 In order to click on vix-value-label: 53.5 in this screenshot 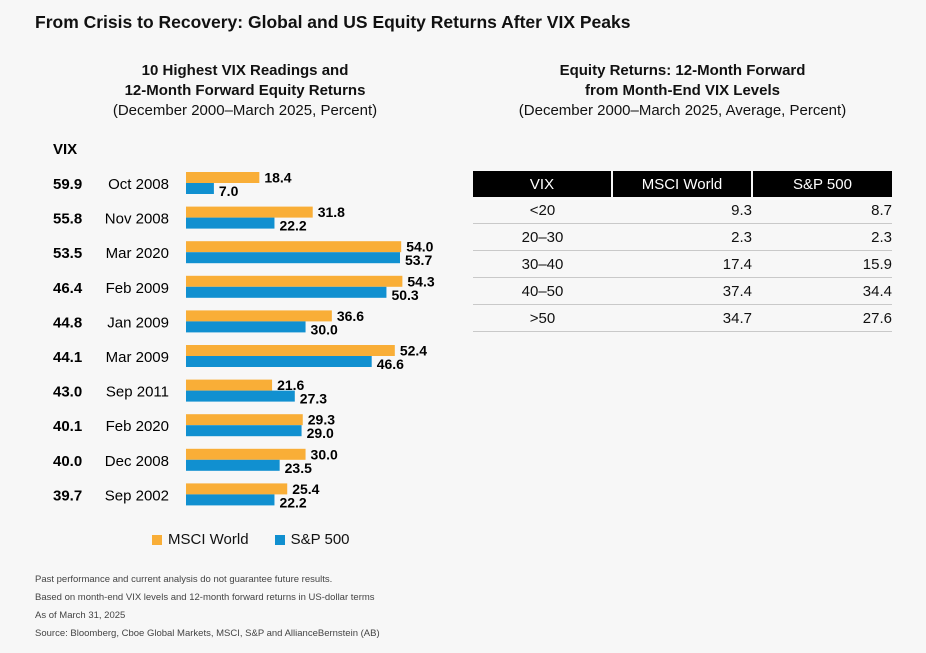, I will do `click(67, 253)`.